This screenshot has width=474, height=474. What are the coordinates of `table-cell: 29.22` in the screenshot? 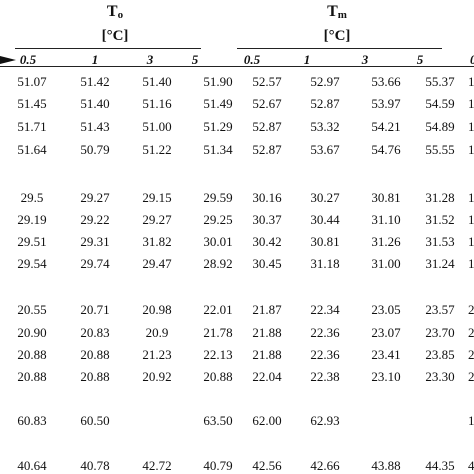 It's located at (95, 219).